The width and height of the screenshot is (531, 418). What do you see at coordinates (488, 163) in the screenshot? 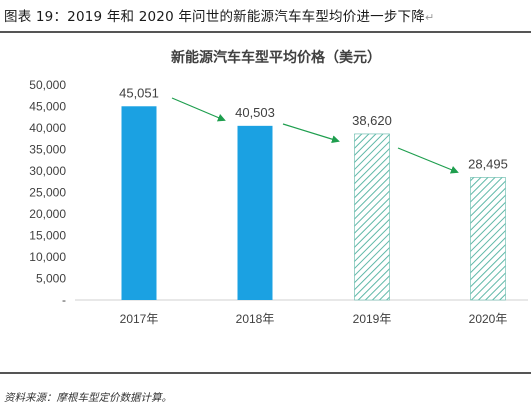
I see `data-label: 28,495` at bounding box center [488, 163].